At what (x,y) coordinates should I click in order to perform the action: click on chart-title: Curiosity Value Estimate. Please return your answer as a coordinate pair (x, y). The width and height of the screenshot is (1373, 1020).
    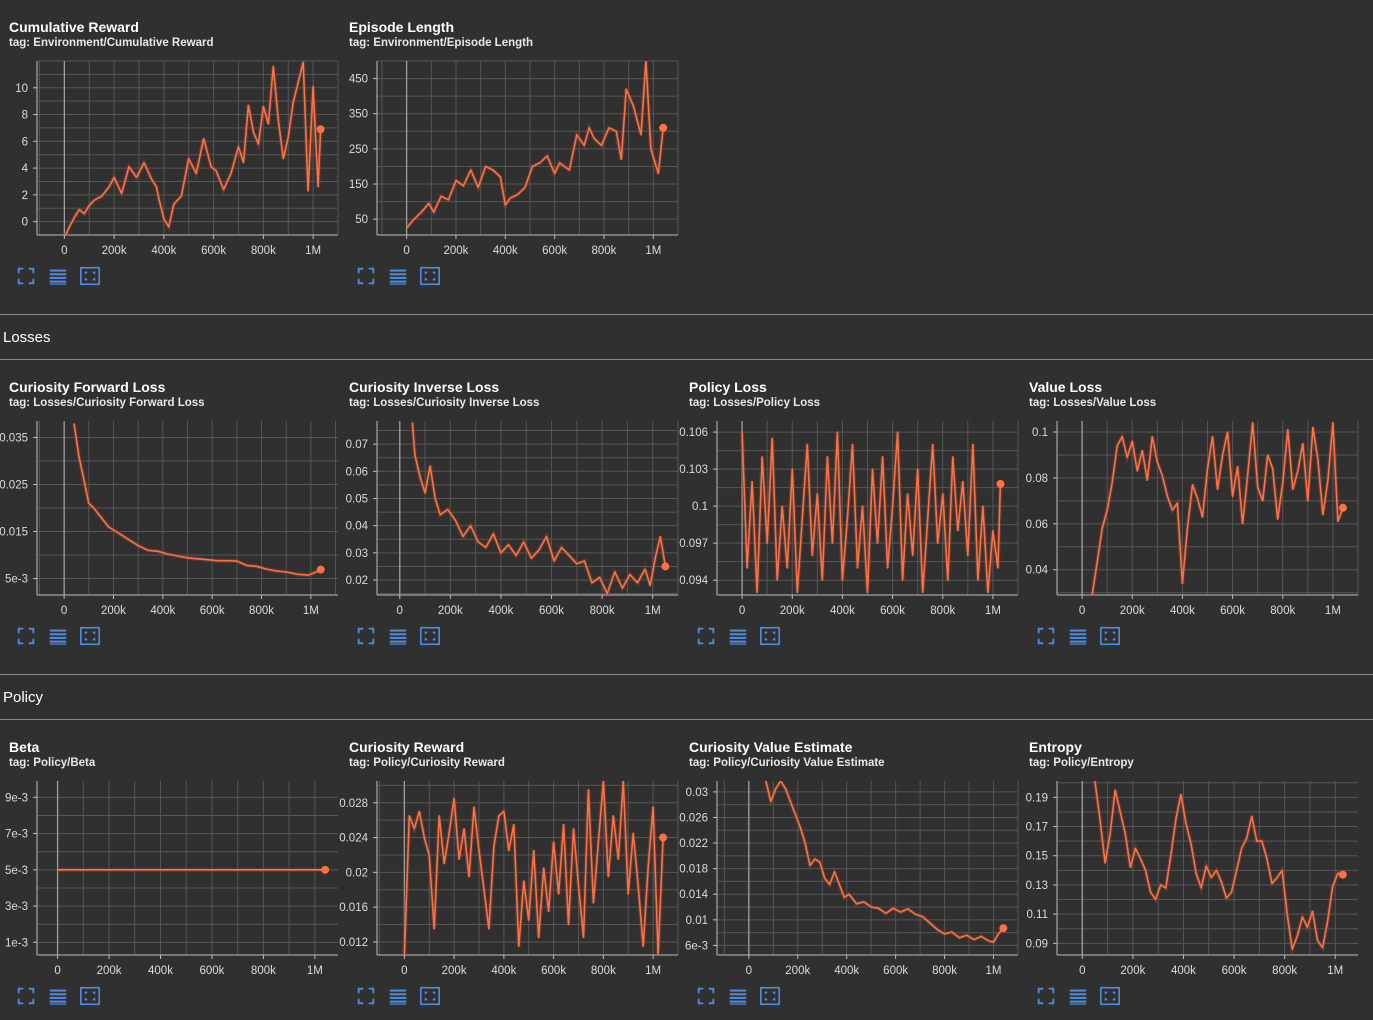
    Looking at the image, I should click on (771, 747).